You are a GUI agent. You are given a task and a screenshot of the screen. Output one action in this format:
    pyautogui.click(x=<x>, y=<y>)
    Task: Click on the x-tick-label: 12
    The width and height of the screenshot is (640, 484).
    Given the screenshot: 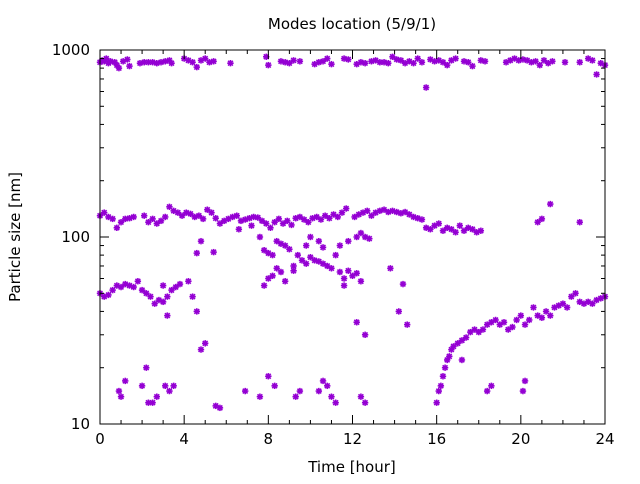 What is the action you would take?
    pyautogui.click(x=352, y=439)
    